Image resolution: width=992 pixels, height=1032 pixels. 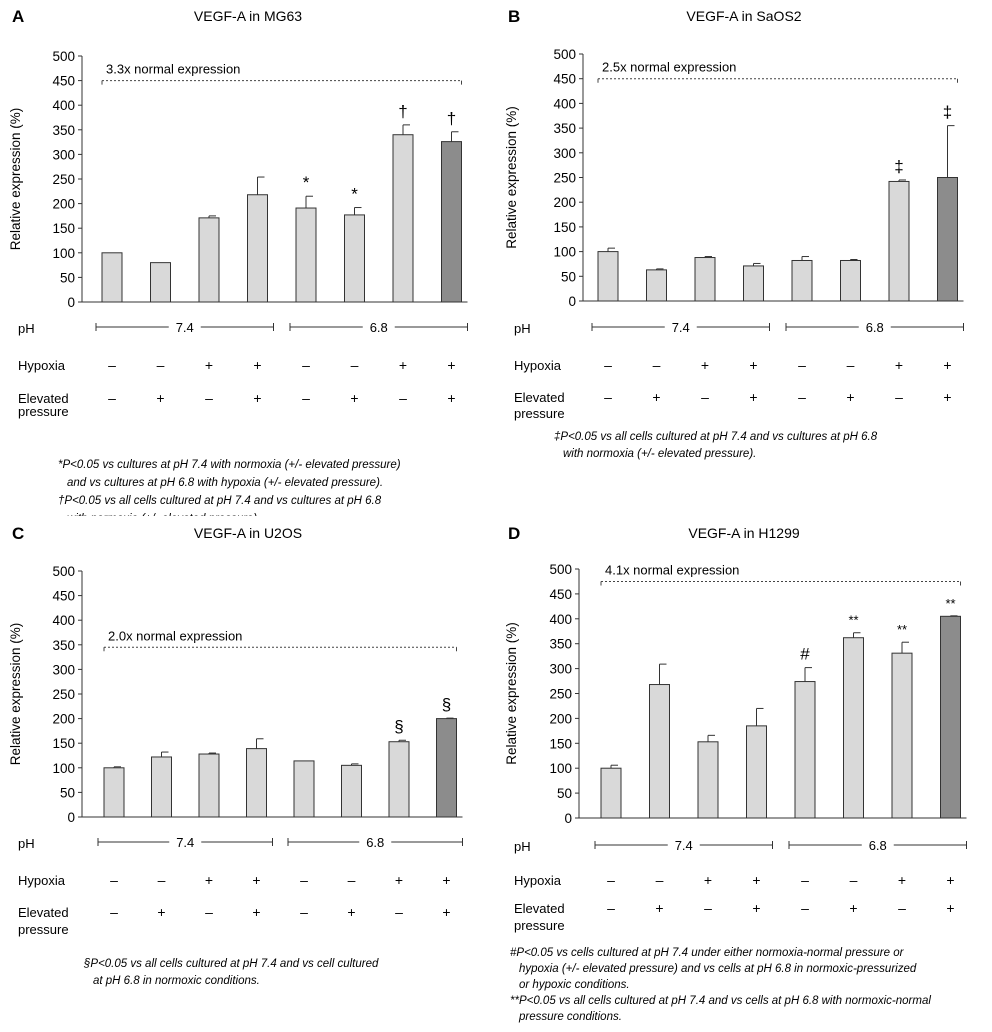 I want to click on significance-marker: #, so click(x=805, y=654).